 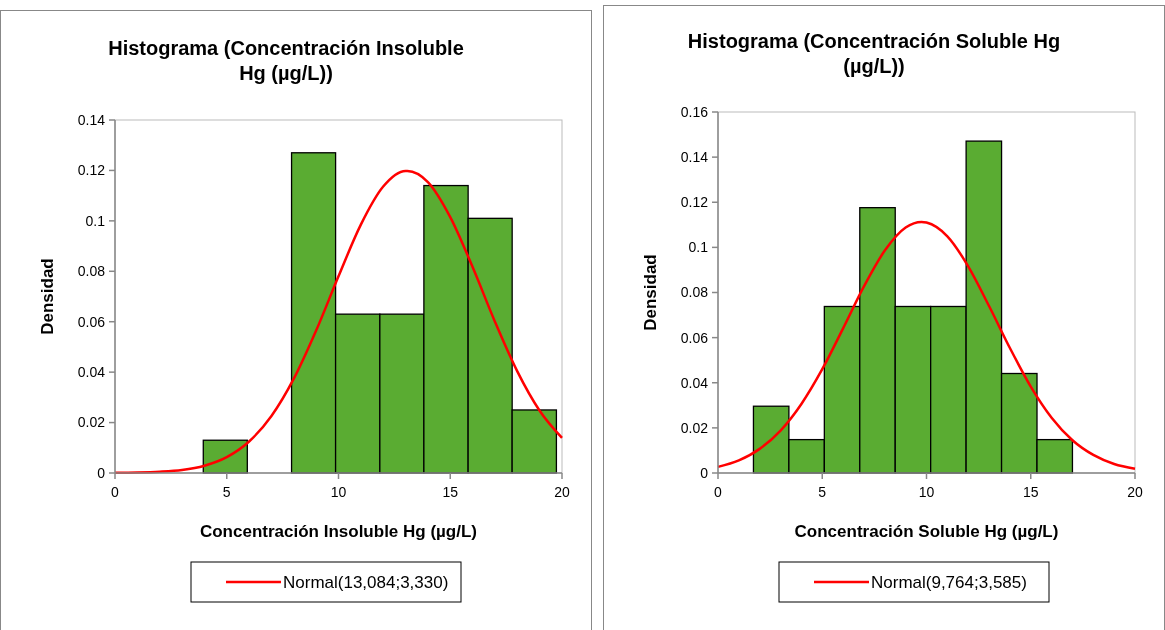 What do you see at coordinates (926, 531) in the screenshot?
I see `x-axis-title: Concentración Soluble Hg (µg/L)` at bounding box center [926, 531].